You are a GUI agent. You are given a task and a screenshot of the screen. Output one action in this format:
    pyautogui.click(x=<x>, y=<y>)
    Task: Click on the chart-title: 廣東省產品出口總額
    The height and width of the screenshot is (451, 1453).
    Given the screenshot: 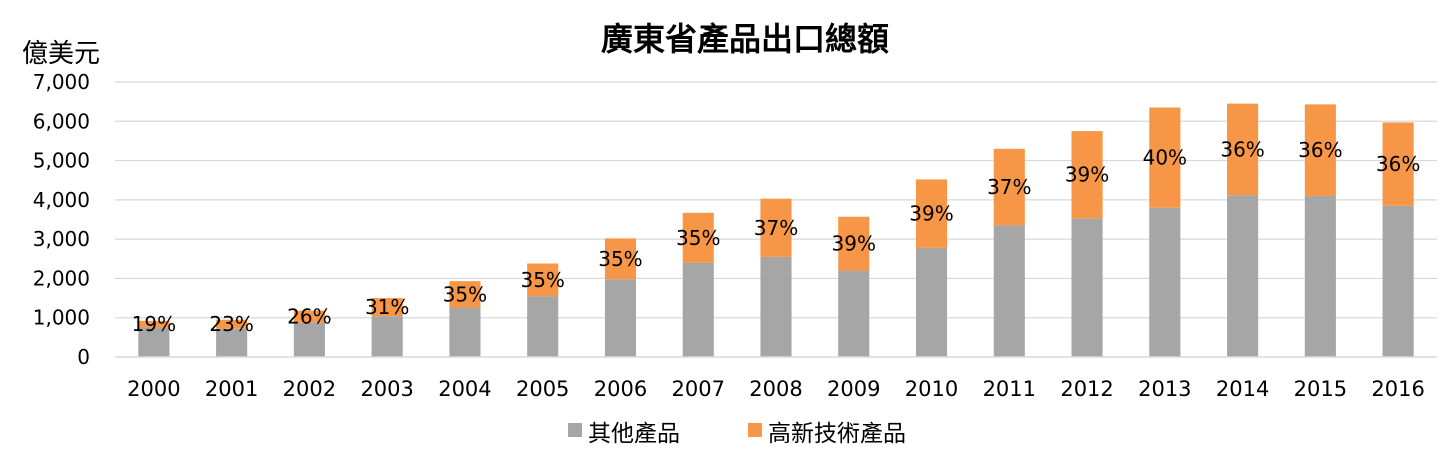 What is the action you would take?
    pyautogui.click(x=745, y=39)
    